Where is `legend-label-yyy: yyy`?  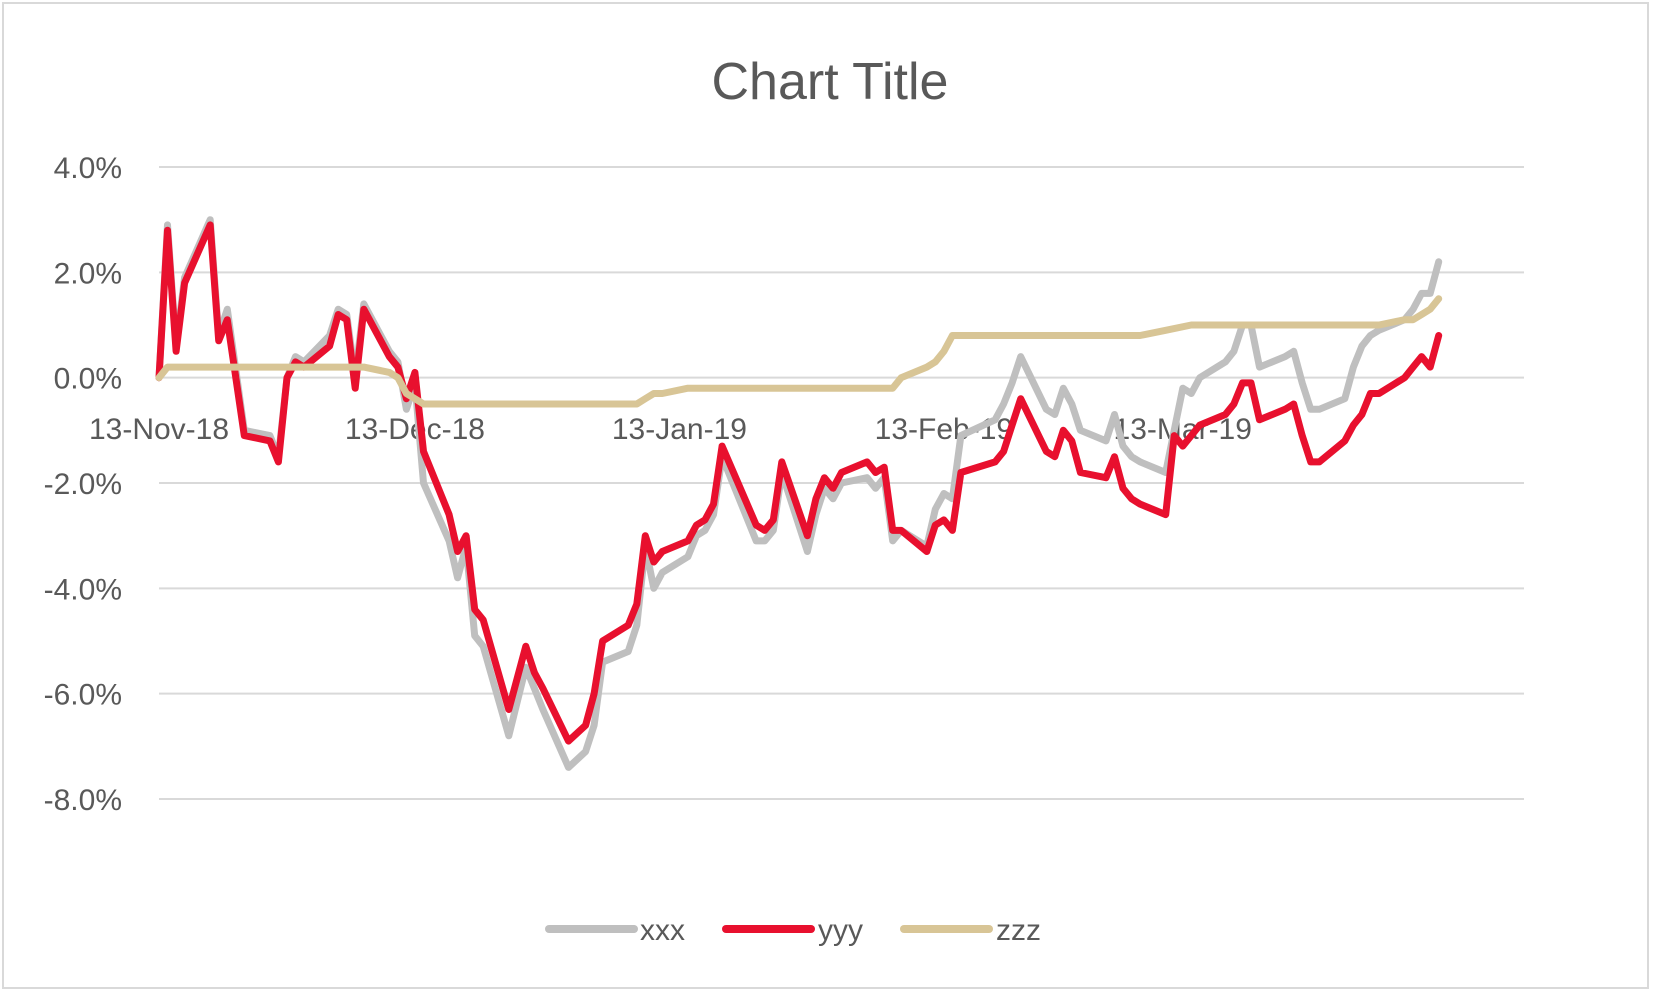
legend-label-yyy: yyy is located at coordinates (840, 930).